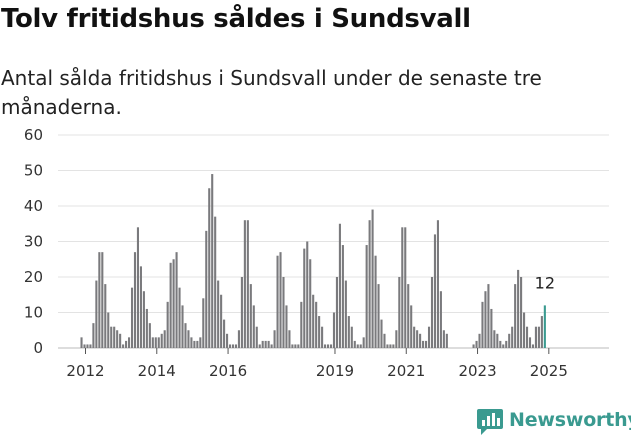  What do you see at coordinates (228, 371) in the screenshot?
I see `x-tick-label: 2016` at bounding box center [228, 371].